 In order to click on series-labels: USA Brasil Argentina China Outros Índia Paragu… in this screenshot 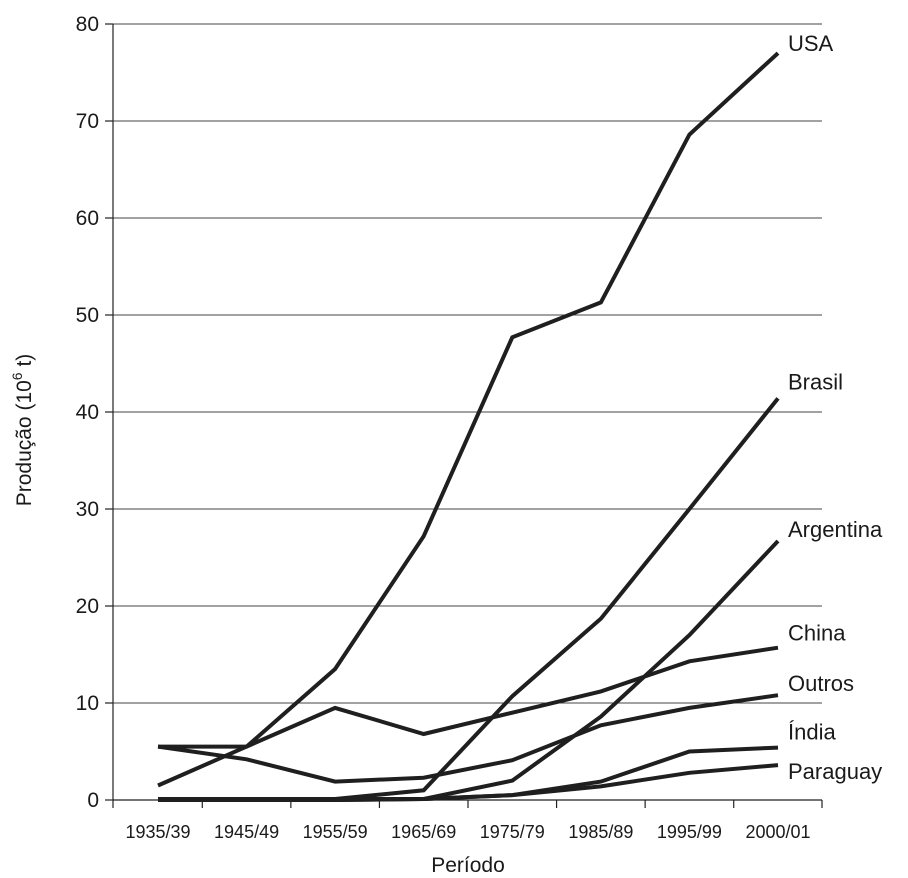, I will do `click(835, 407)`.